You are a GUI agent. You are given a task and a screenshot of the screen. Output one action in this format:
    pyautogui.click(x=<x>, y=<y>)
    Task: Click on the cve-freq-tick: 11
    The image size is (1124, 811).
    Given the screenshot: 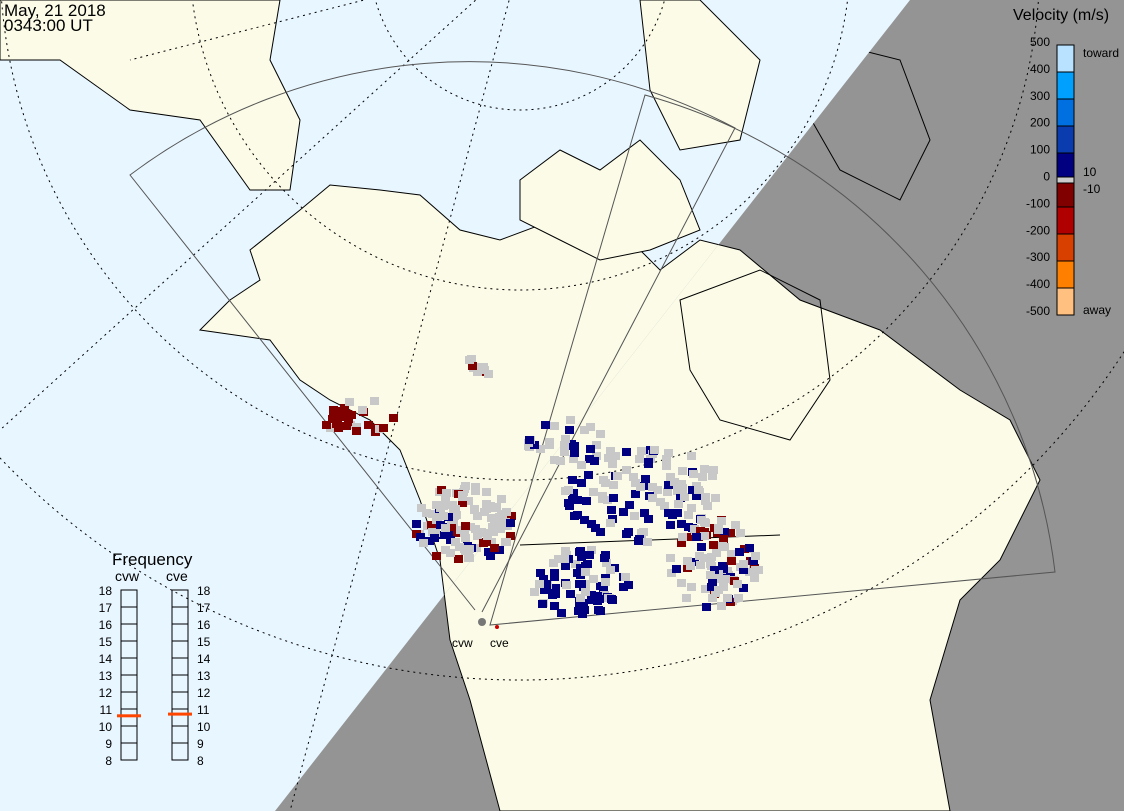 What is the action you would take?
    pyautogui.click(x=203, y=710)
    